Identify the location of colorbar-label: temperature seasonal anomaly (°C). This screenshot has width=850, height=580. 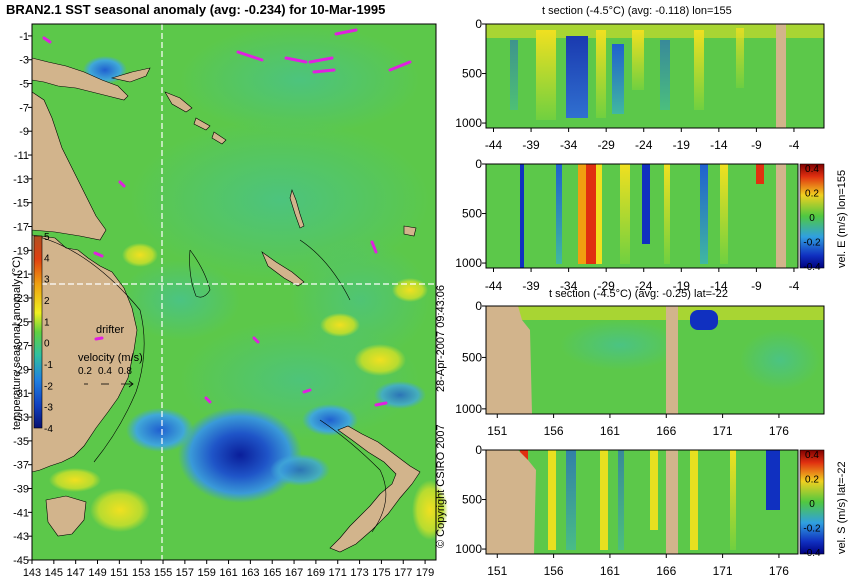
(17, 343).